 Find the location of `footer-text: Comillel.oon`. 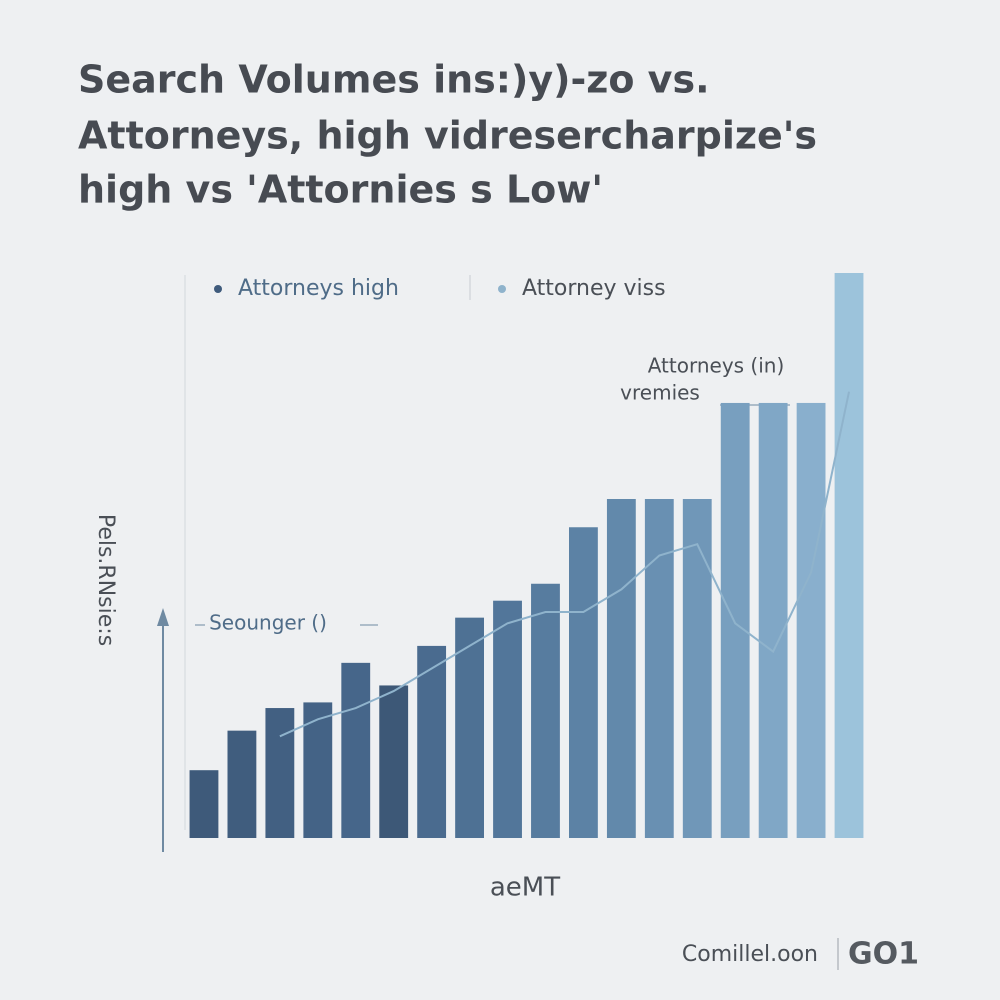

footer-text: Comillel.oon is located at coordinates (750, 954).